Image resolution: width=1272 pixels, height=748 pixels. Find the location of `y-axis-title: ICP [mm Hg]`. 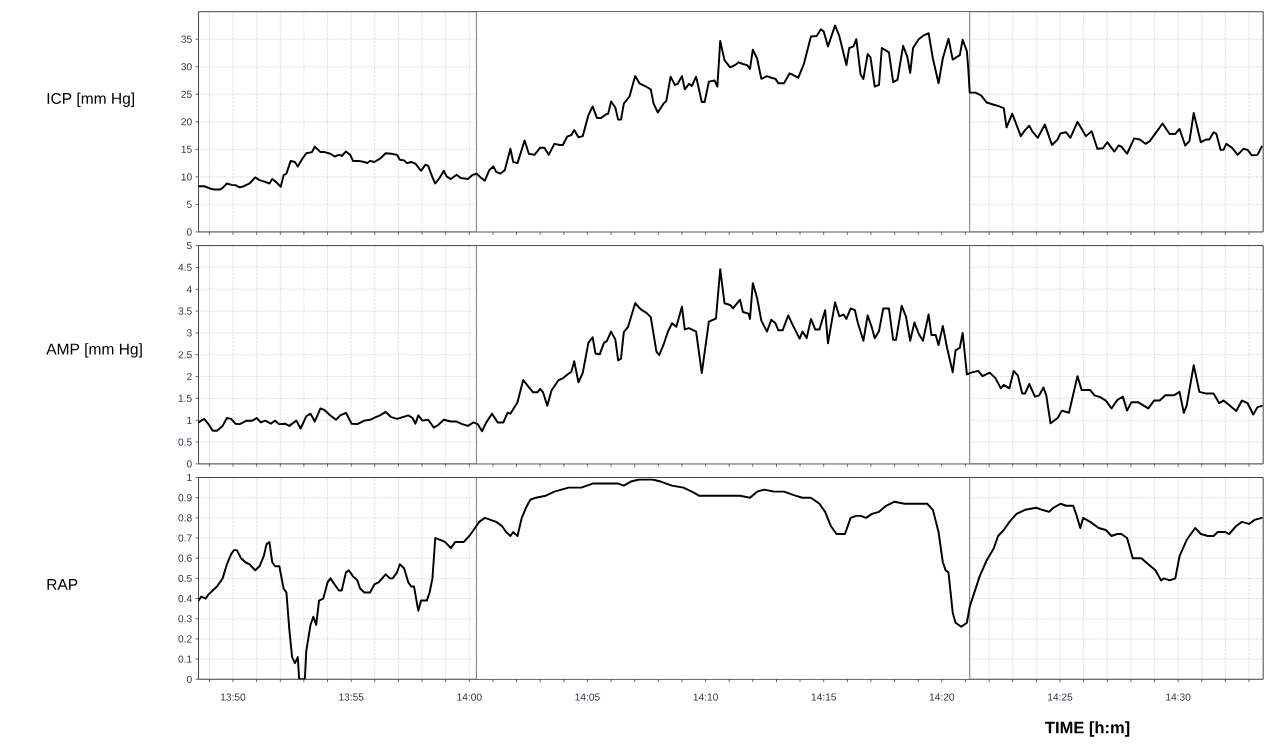

y-axis-title: ICP [mm Hg] is located at coordinates (90, 99).